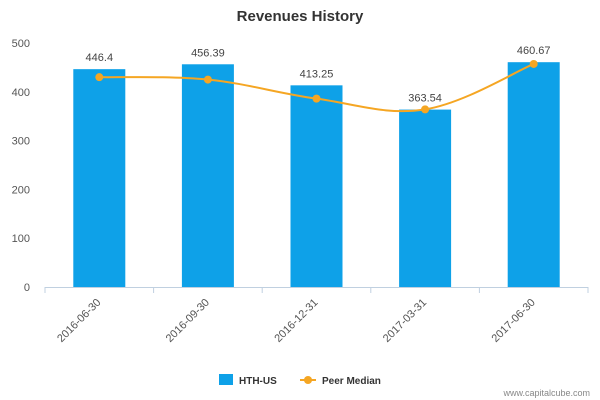 Image resolution: width=600 pixels, height=400 pixels. Describe the element at coordinates (300, 16) in the screenshot. I see `chart-title: Revenues History` at that location.